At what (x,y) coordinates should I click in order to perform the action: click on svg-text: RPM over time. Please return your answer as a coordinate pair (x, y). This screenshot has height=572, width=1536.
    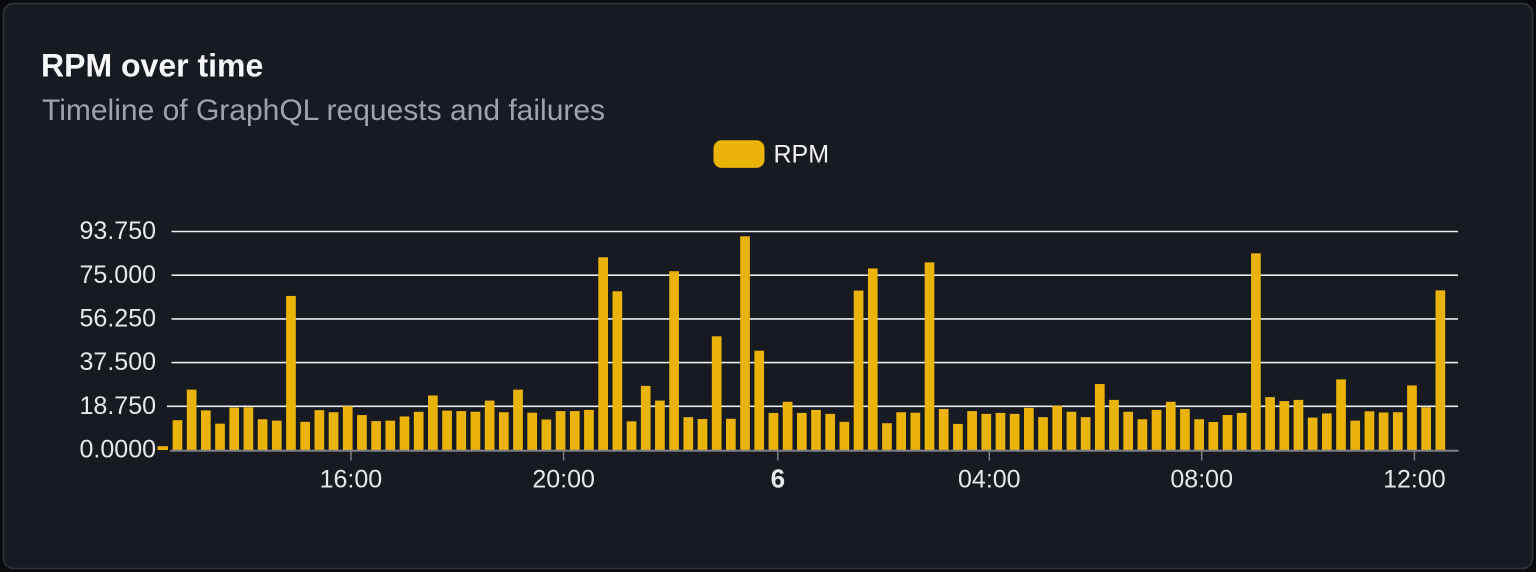
    Looking at the image, I should click on (152, 66).